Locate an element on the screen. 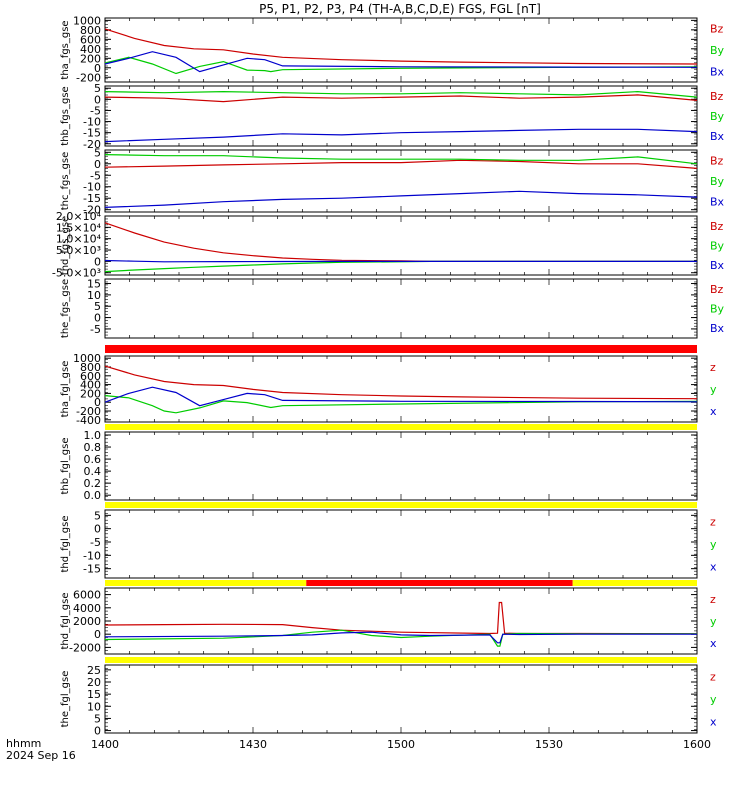 Image resolution: width=750 pixels, height=800 pixels. series-z is located at coordinates (401, 618).